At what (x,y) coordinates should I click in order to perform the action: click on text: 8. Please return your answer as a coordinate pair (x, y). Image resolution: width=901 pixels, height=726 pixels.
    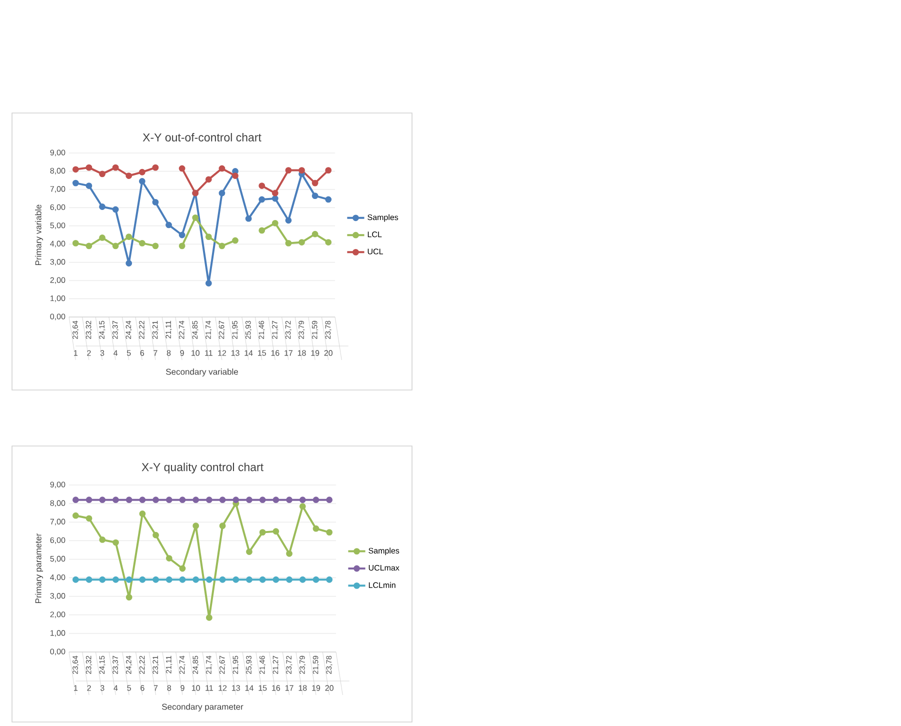
    Looking at the image, I should click on (169, 688).